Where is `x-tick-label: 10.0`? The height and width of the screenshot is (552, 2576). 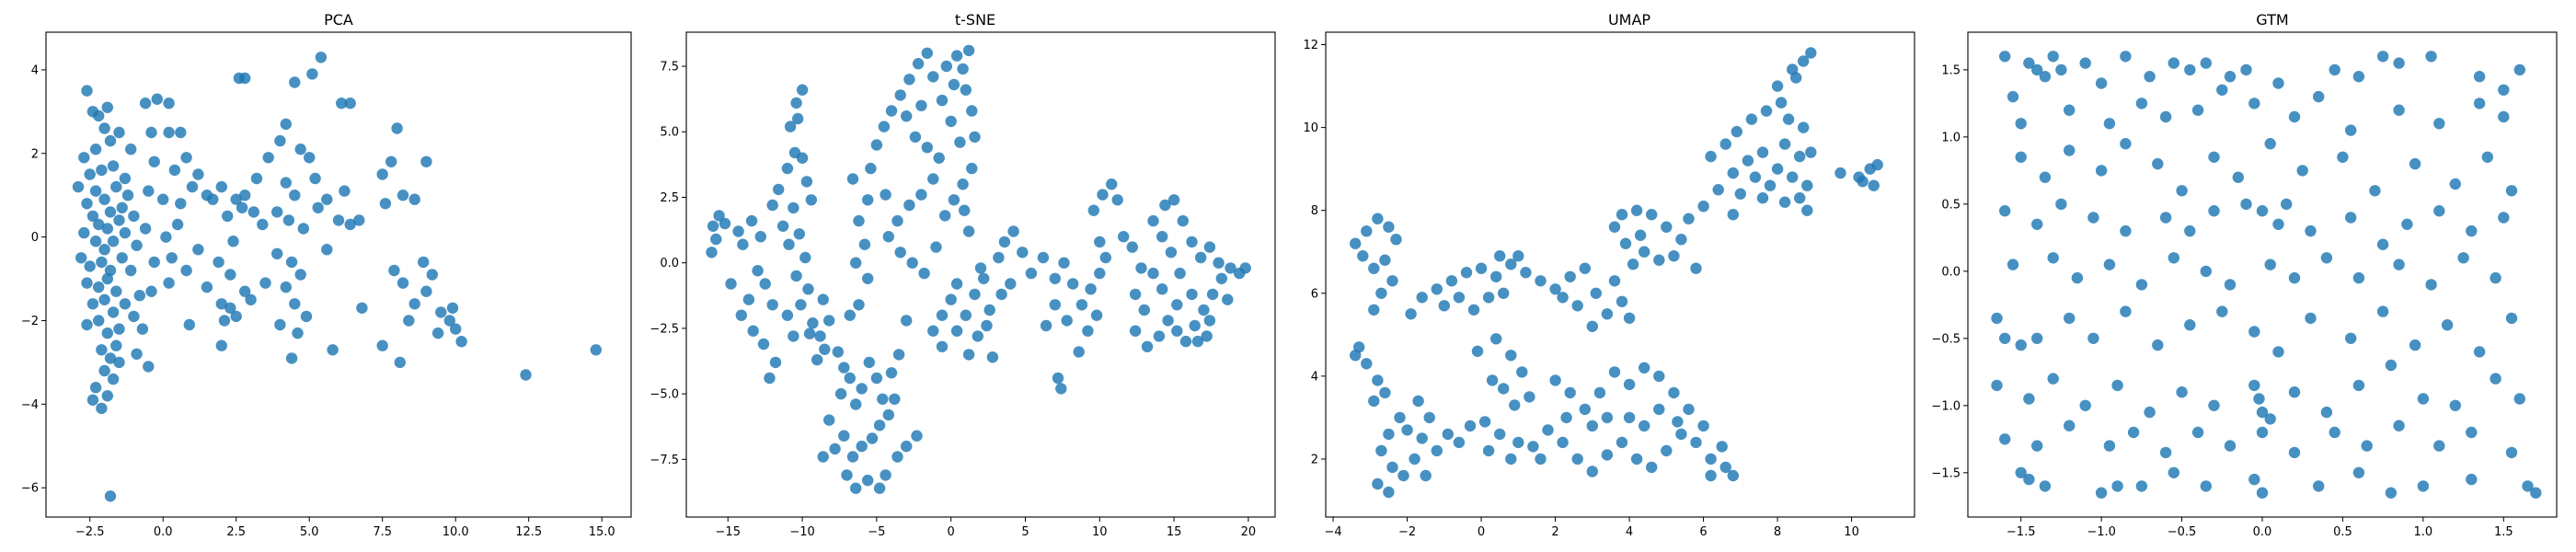
x-tick-label: 10.0 is located at coordinates (456, 532).